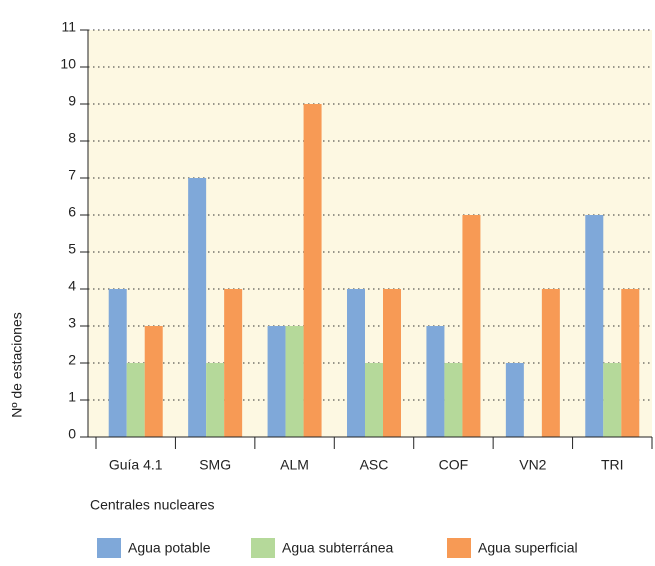  Describe the element at coordinates (72, 286) in the screenshot. I see `y-tick-label: 4` at that location.